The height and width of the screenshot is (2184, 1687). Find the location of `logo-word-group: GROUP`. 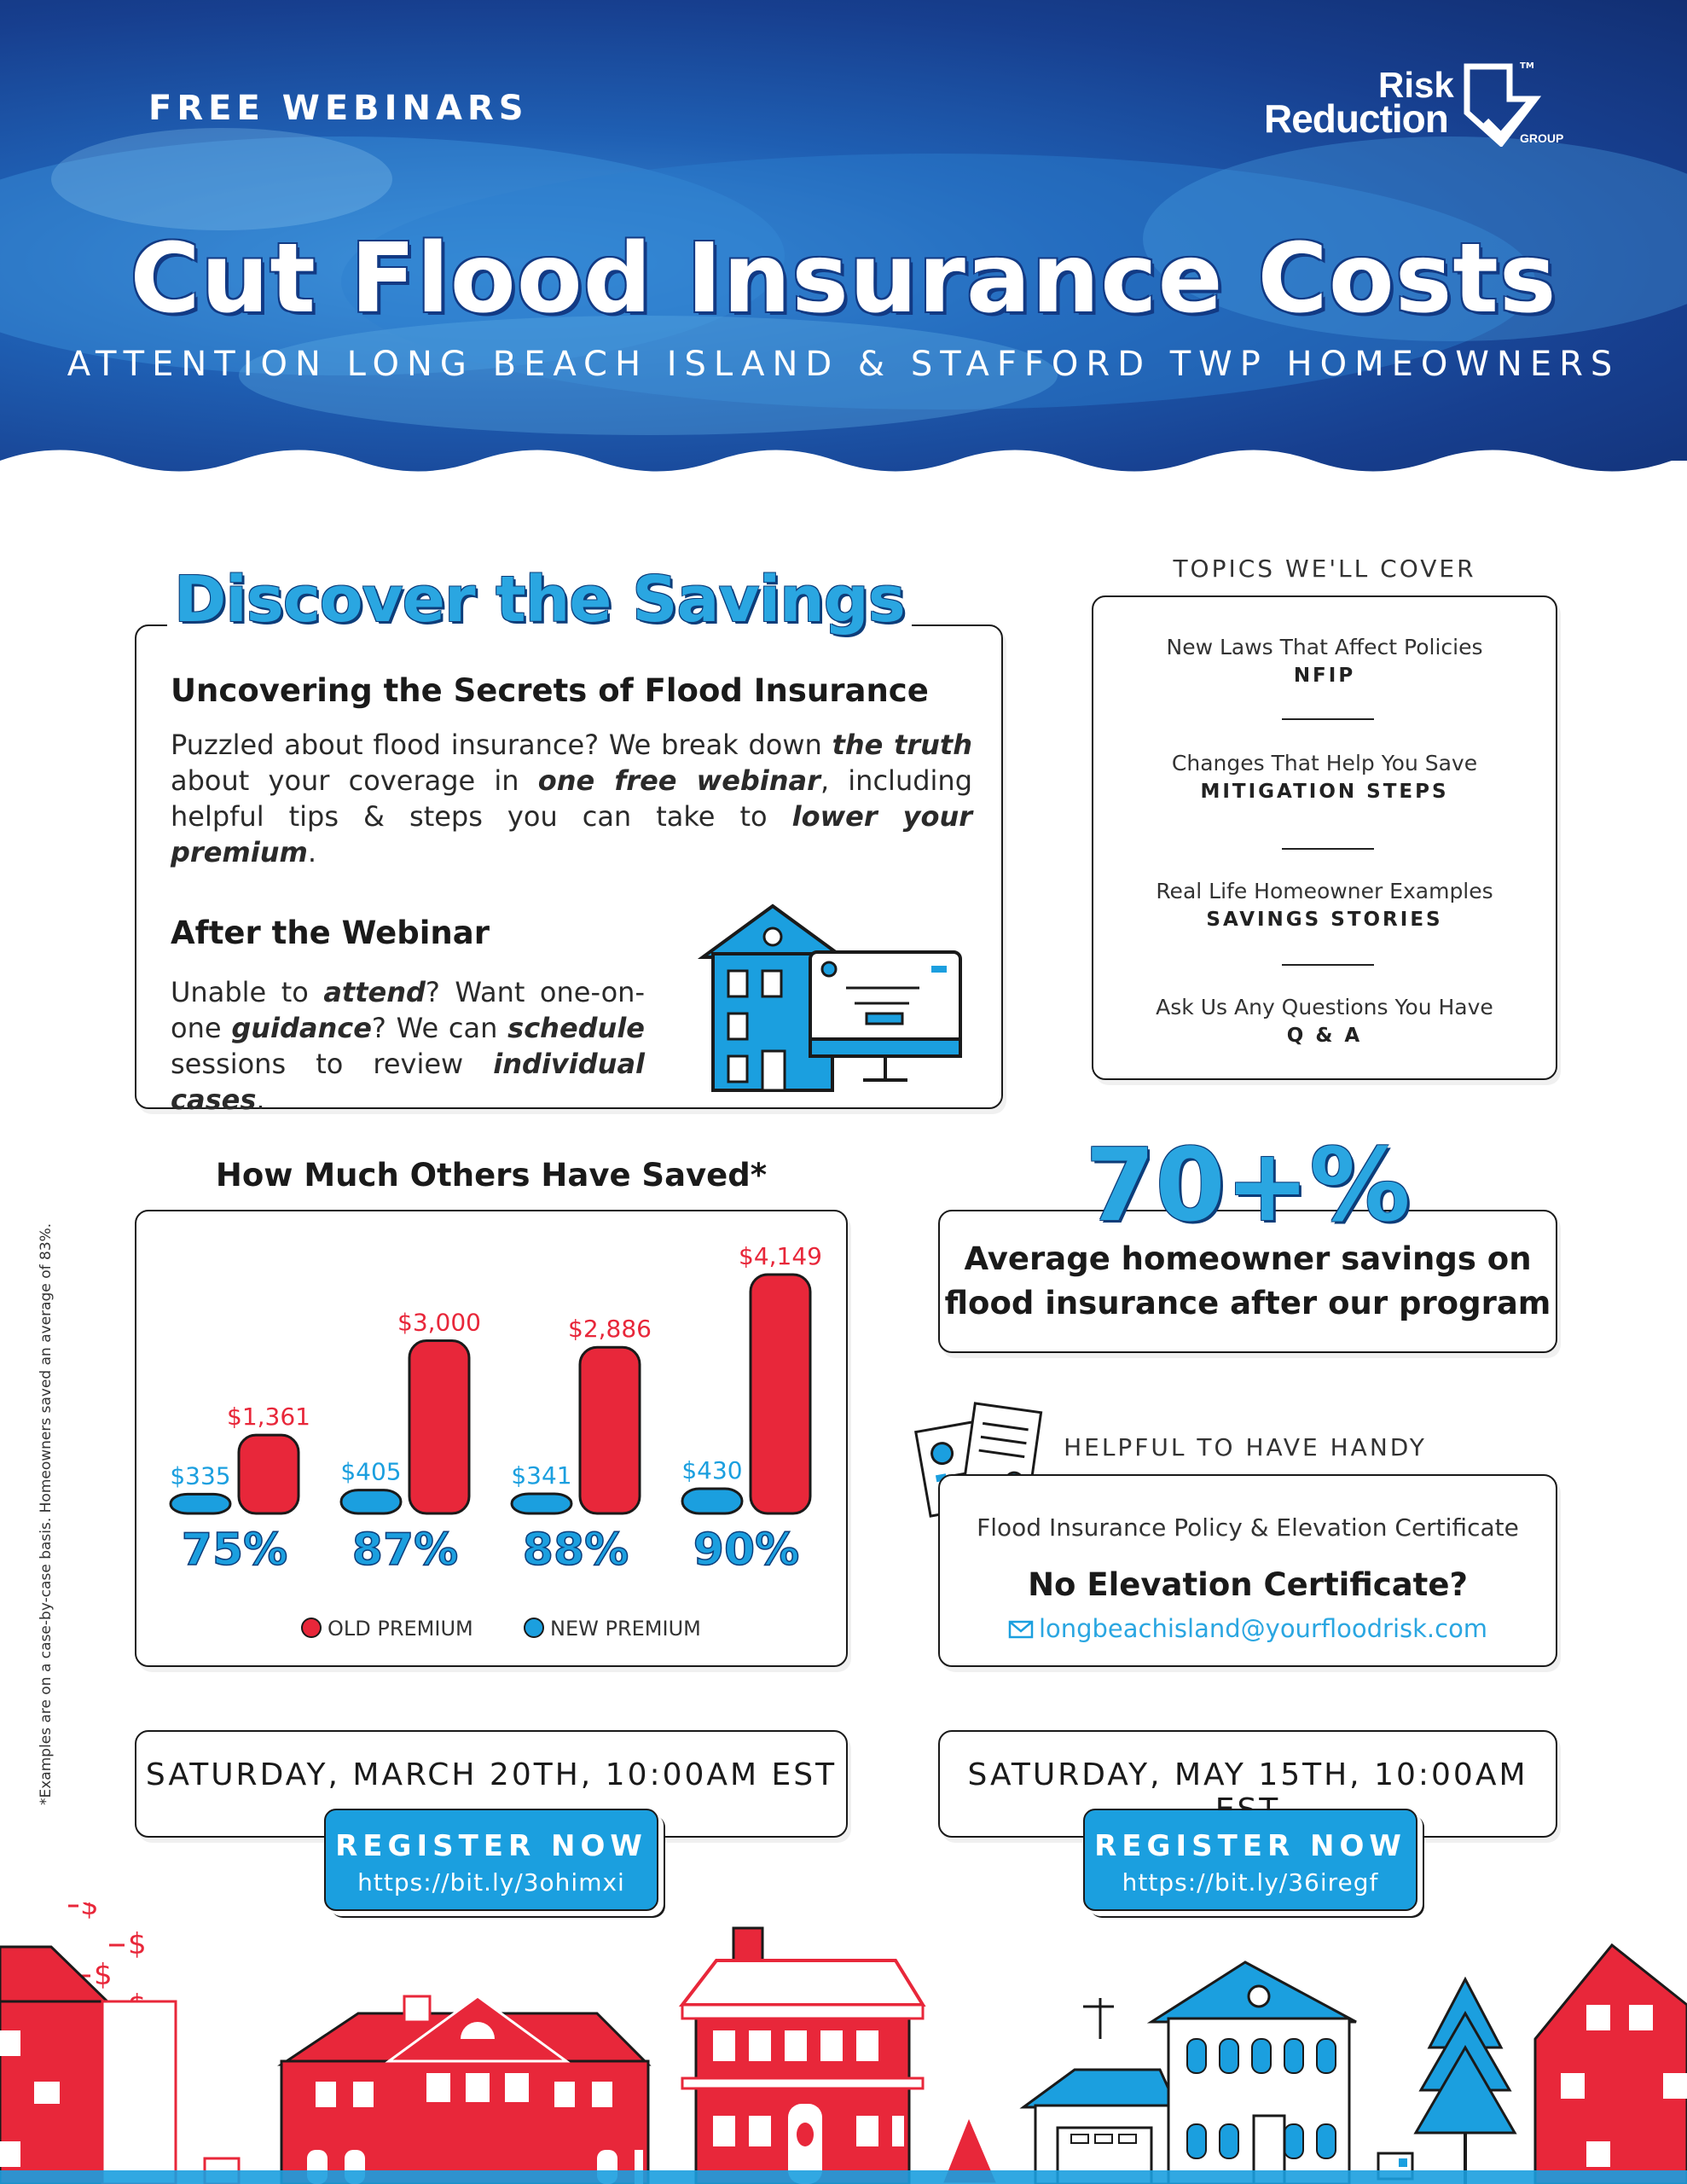

logo-word-group: GROUP is located at coordinates (1542, 138).